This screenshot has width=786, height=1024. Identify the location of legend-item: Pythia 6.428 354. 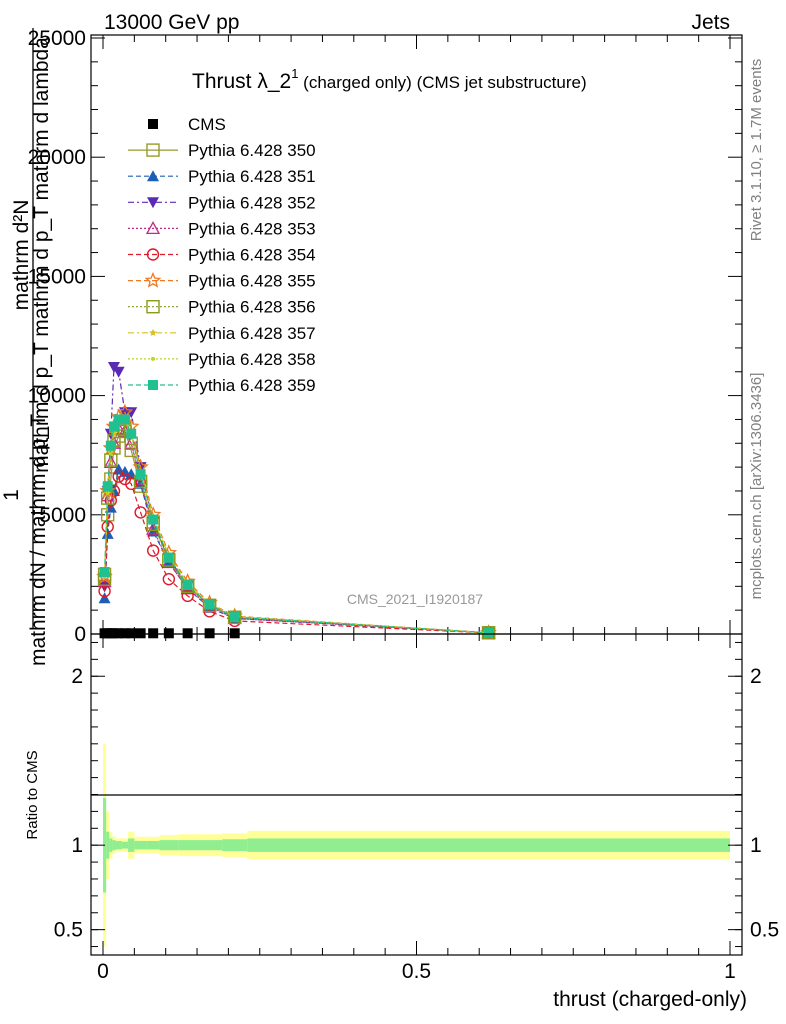
(222, 255).